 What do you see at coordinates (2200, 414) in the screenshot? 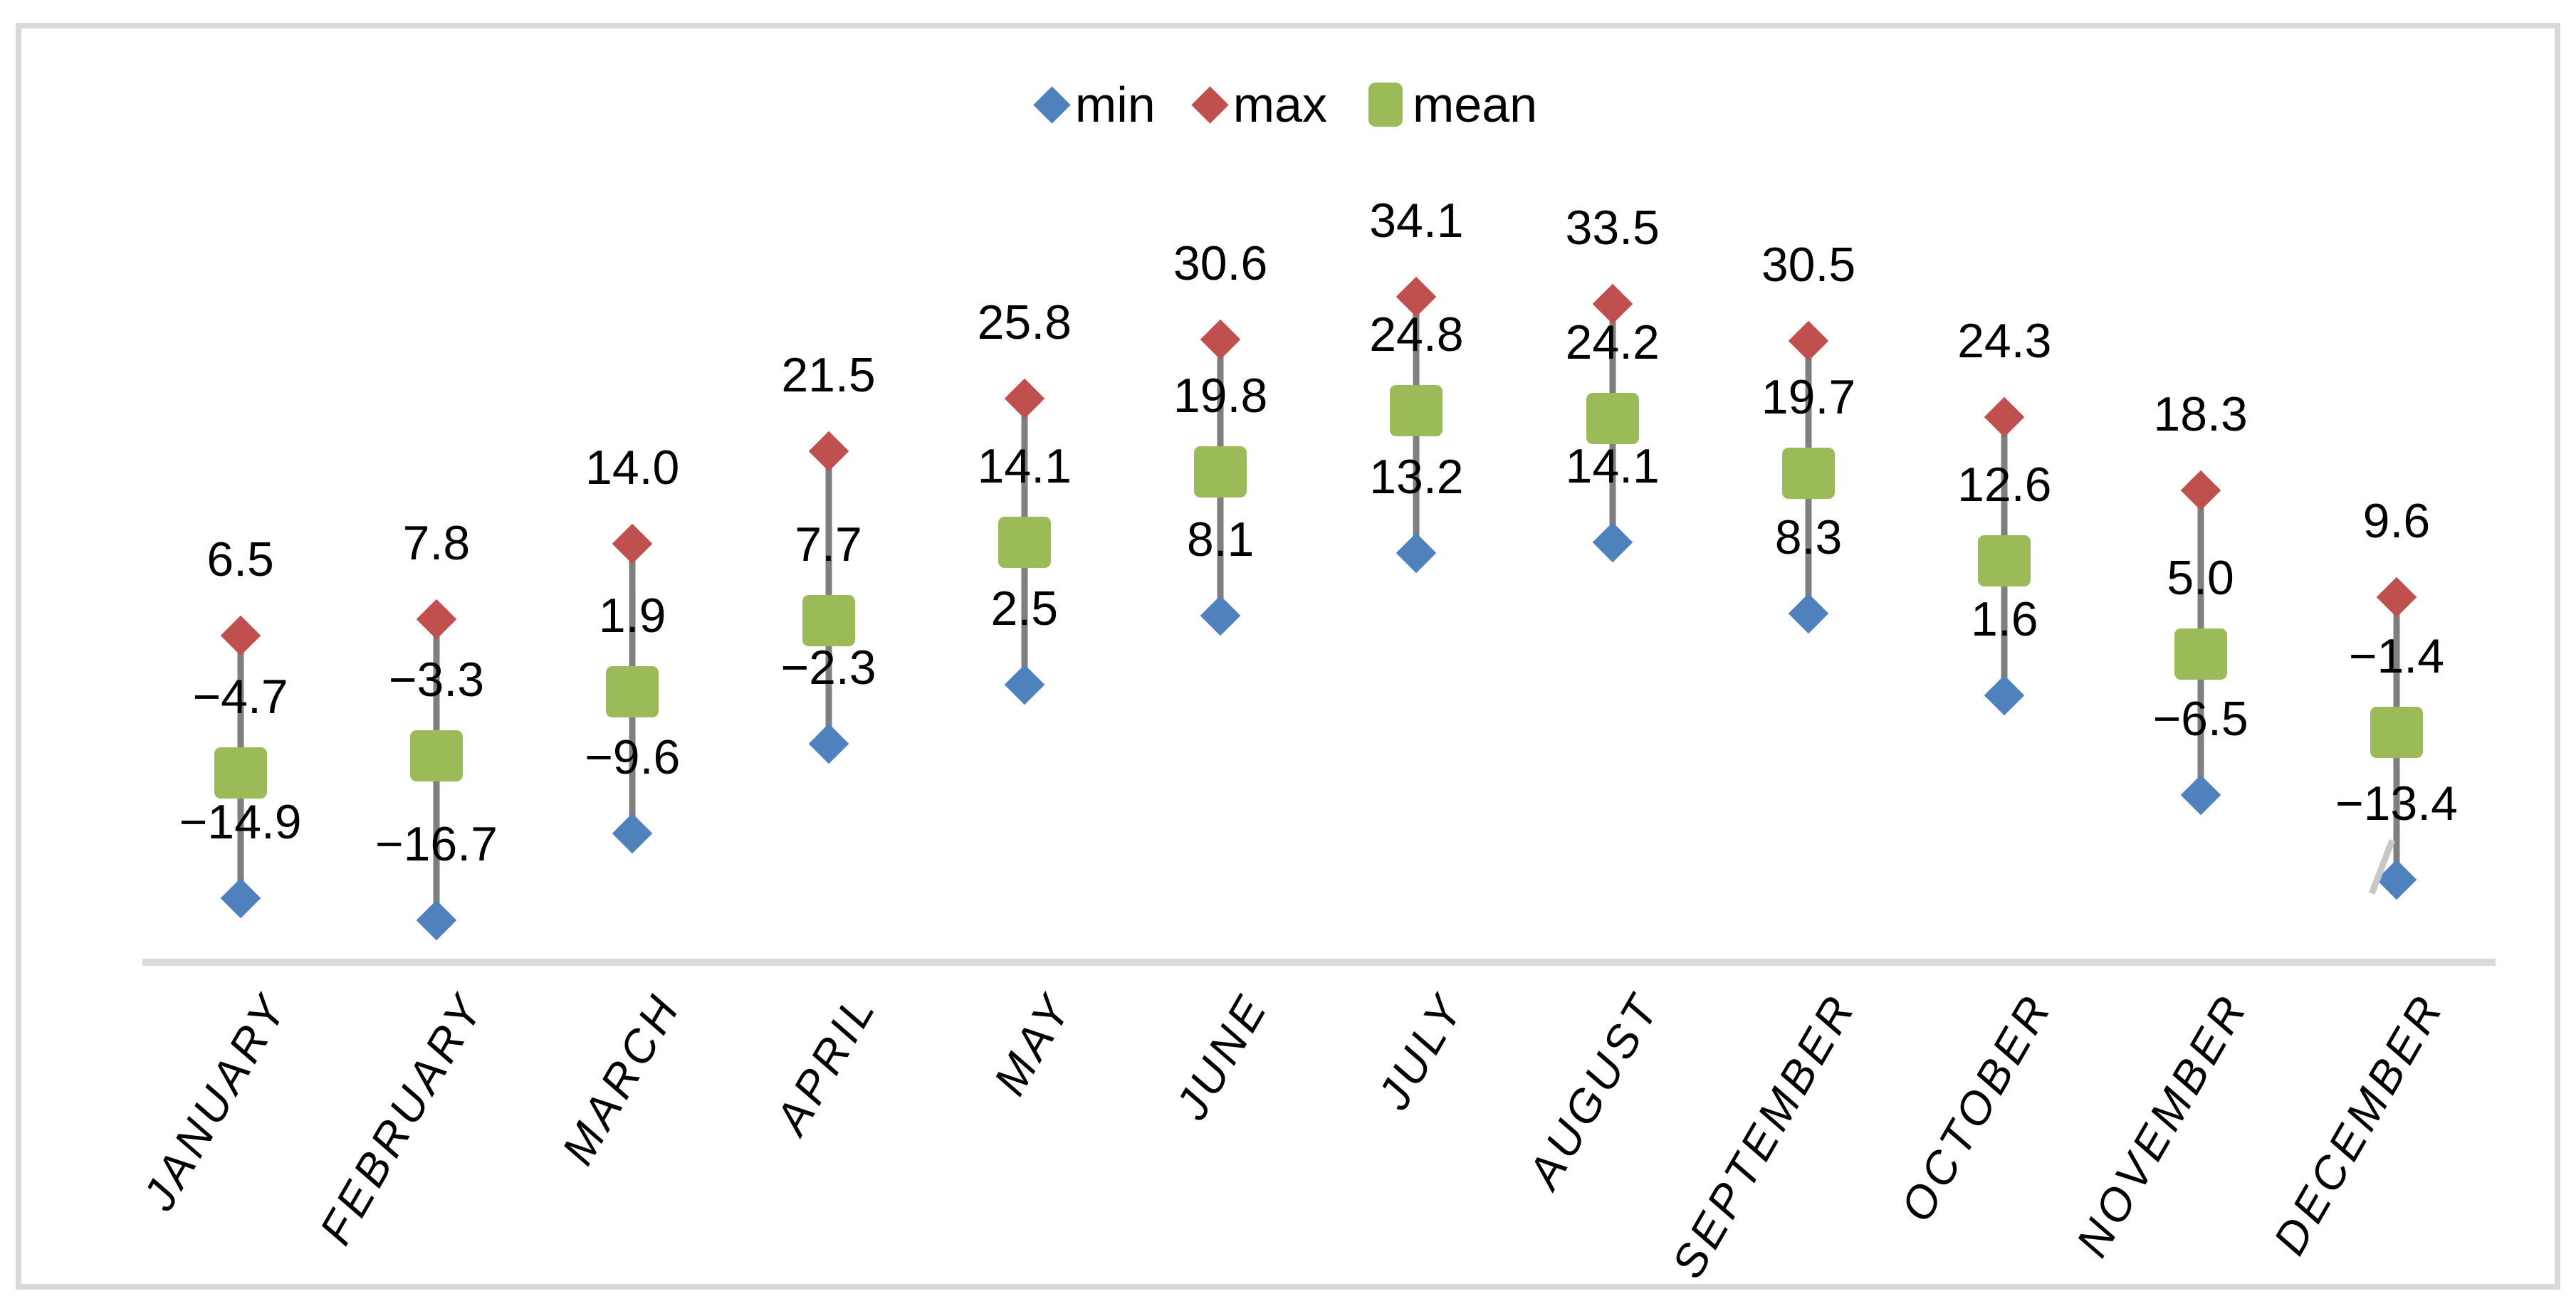
I see `max-data-label: 18.3` at bounding box center [2200, 414].